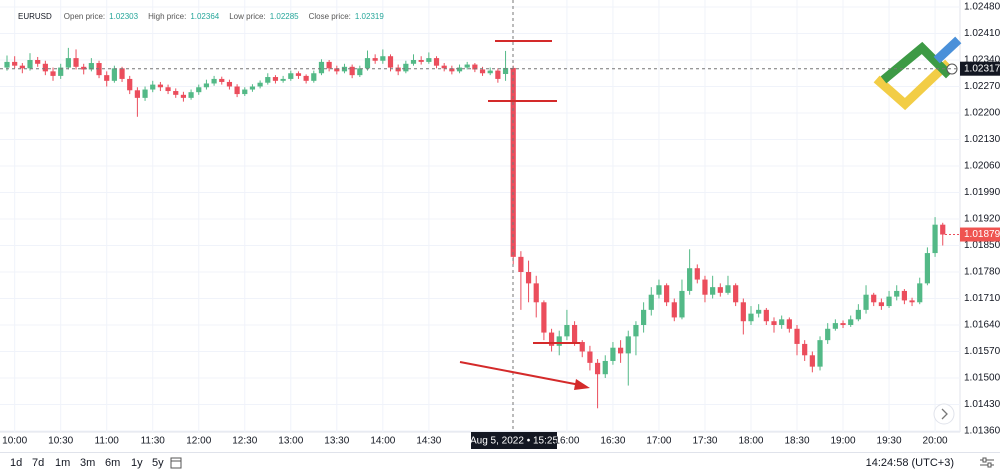 Image resolution: width=1000 pixels, height=473 pixels. What do you see at coordinates (982, 7) in the screenshot?
I see `y-tick-label: 1.02480` at bounding box center [982, 7].